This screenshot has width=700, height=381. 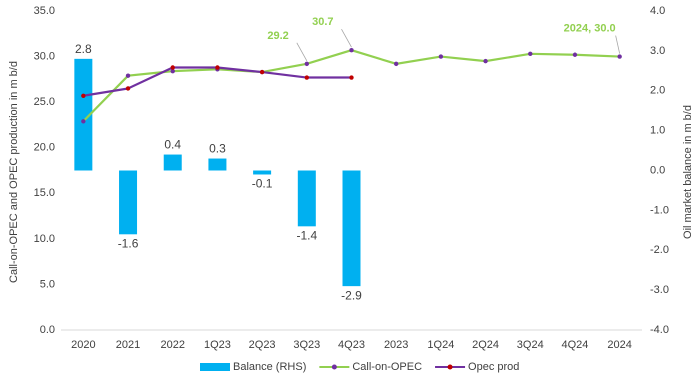 I want to click on x-tick-label: 2020, so click(x=83, y=345).